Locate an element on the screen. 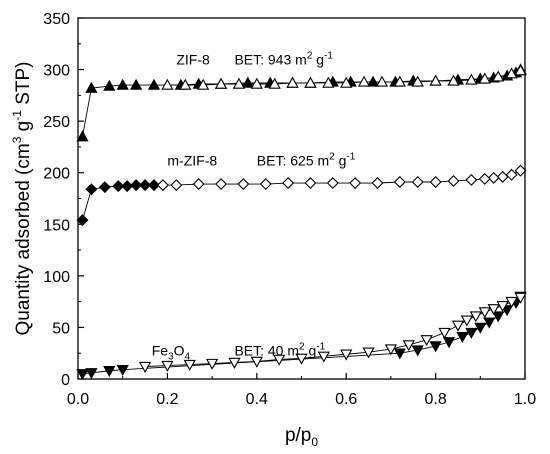 This screenshot has height=454, width=550. mzif8-bet: BET: 625 m2 g-1 is located at coordinates (306, 159).